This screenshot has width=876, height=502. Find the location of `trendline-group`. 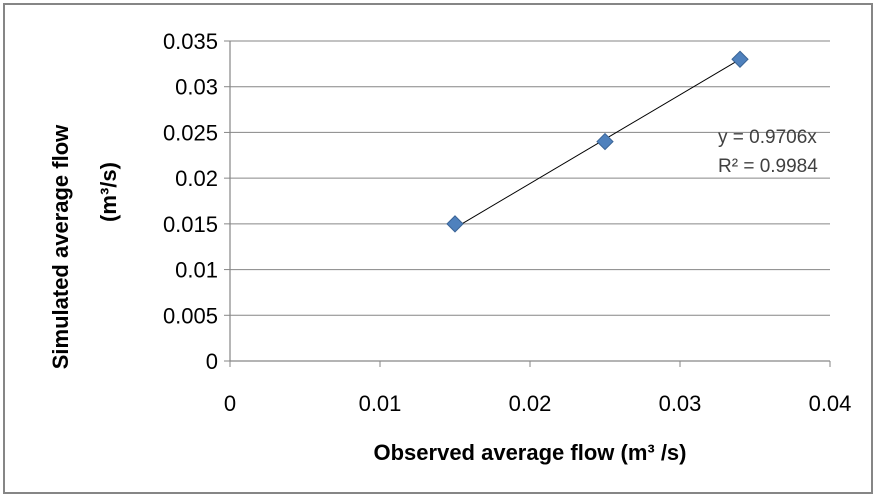

trendline-group is located at coordinates (597, 143).